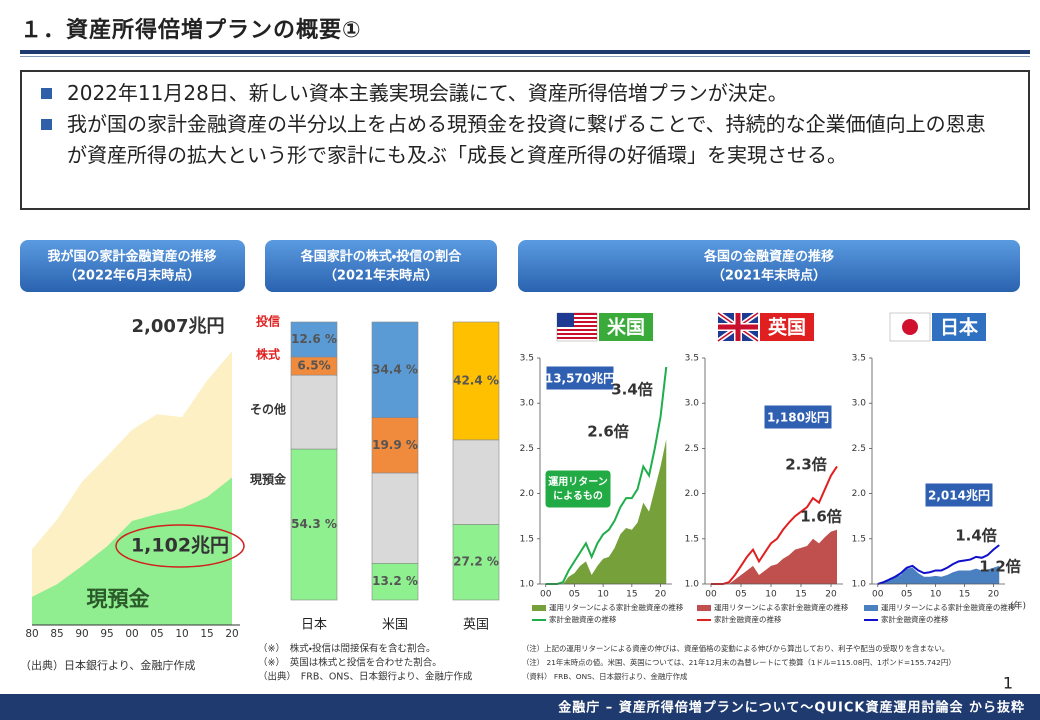 The height and width of the screenshot is (720, 1040). I want to click on legend-label: その他, so click(268, 409).